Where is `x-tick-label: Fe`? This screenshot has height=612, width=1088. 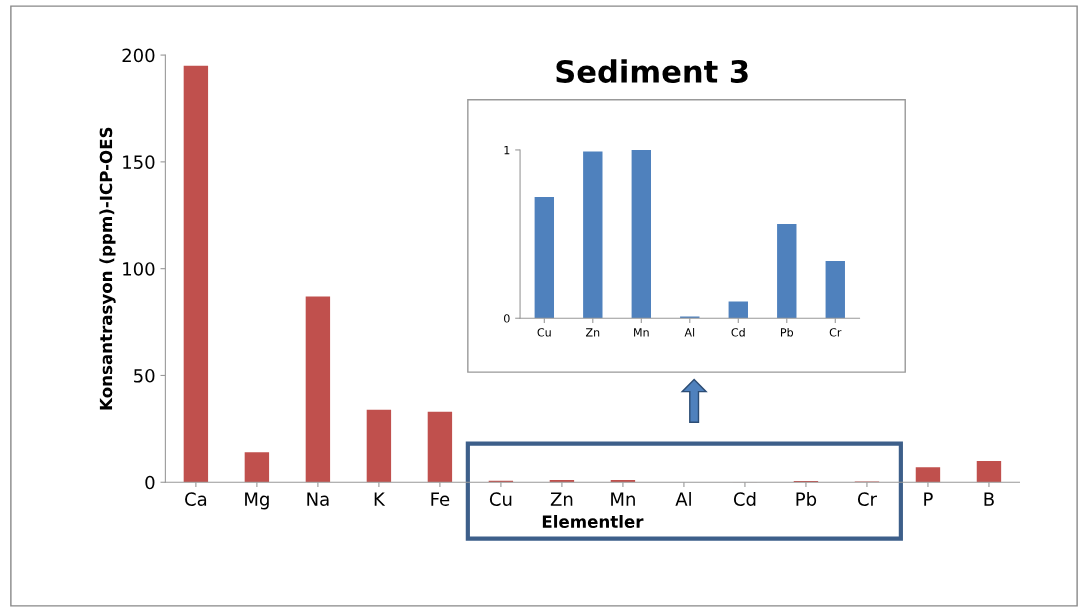
x-tick-label: Fe is located at coordinates (440, 499).